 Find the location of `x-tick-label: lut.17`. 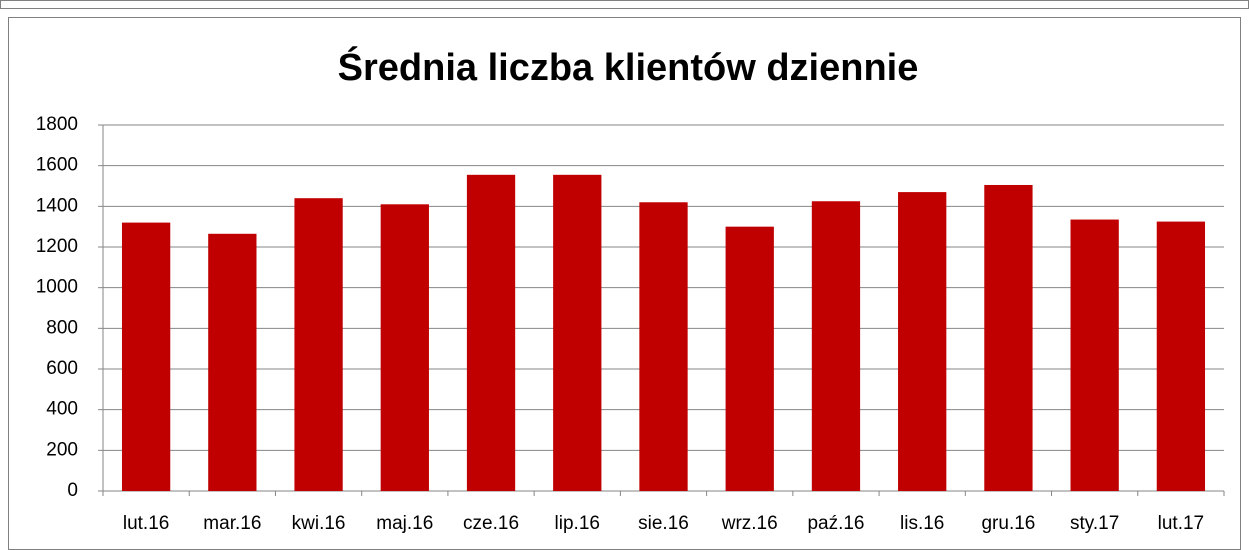

x-tick-label: lut.17 is located at coordinates (1181, 523).